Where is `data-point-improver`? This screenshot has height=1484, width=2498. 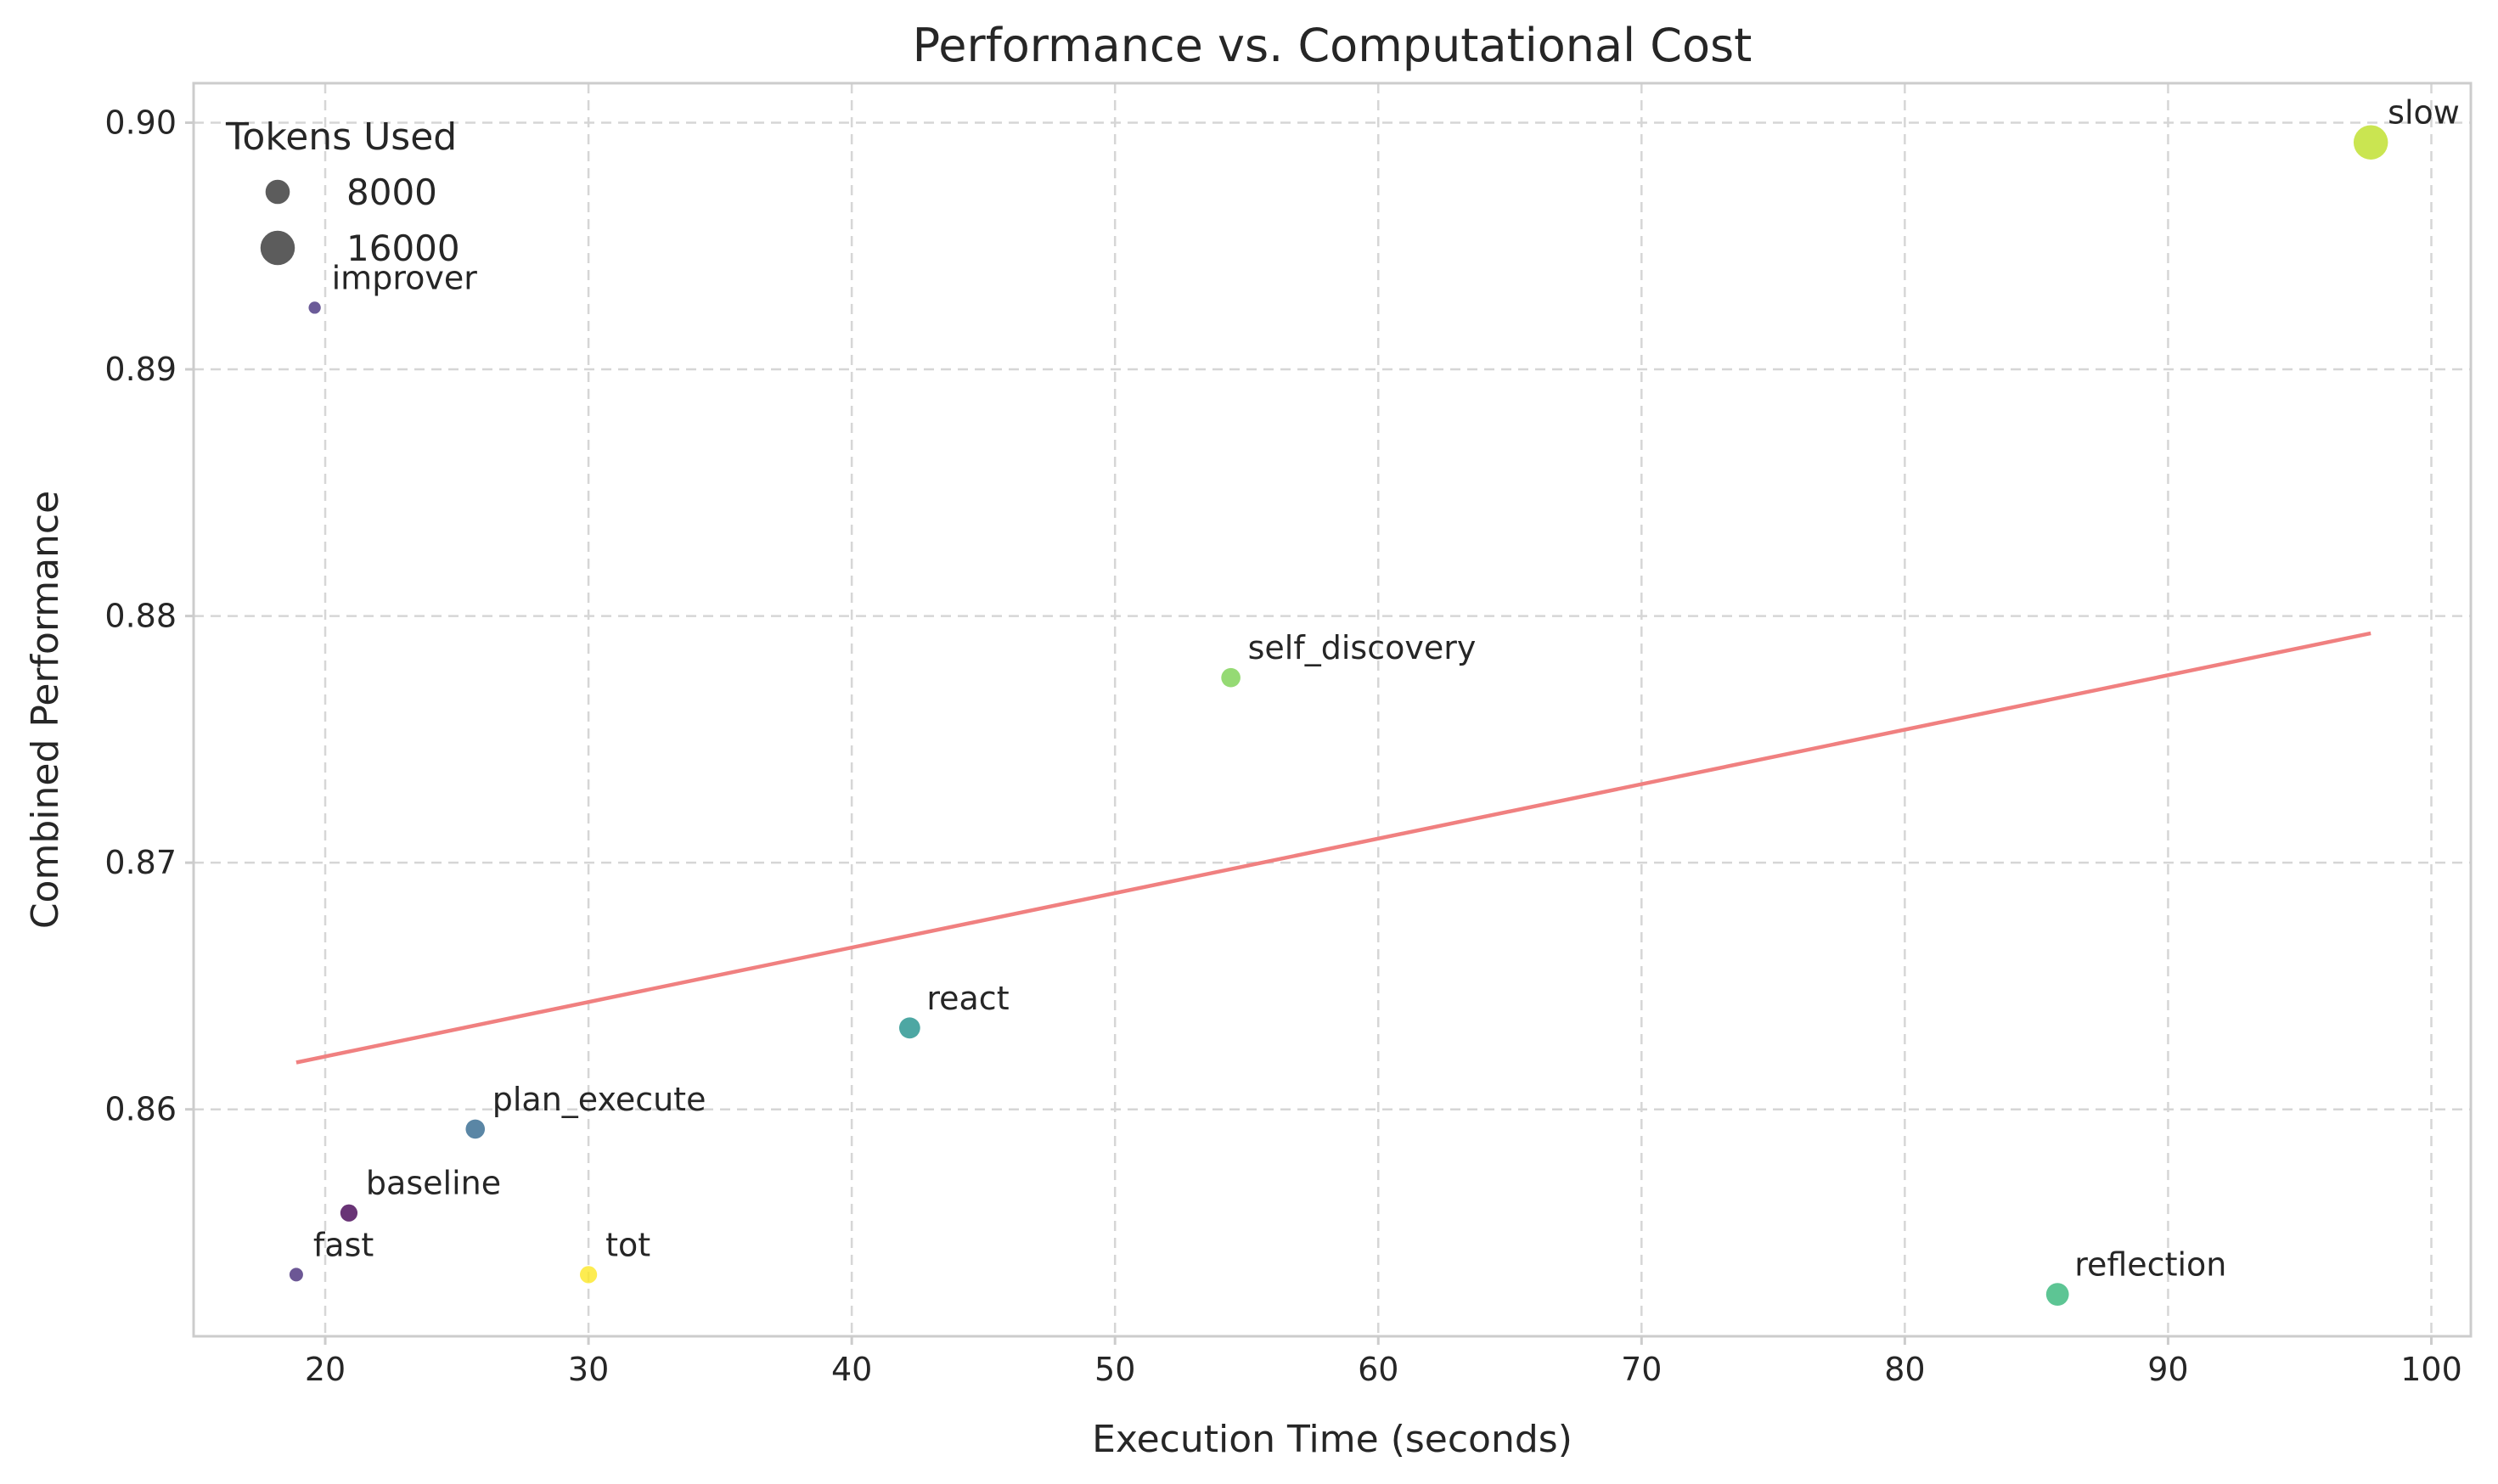 data-point-improver is located at coordinates (314, 307).